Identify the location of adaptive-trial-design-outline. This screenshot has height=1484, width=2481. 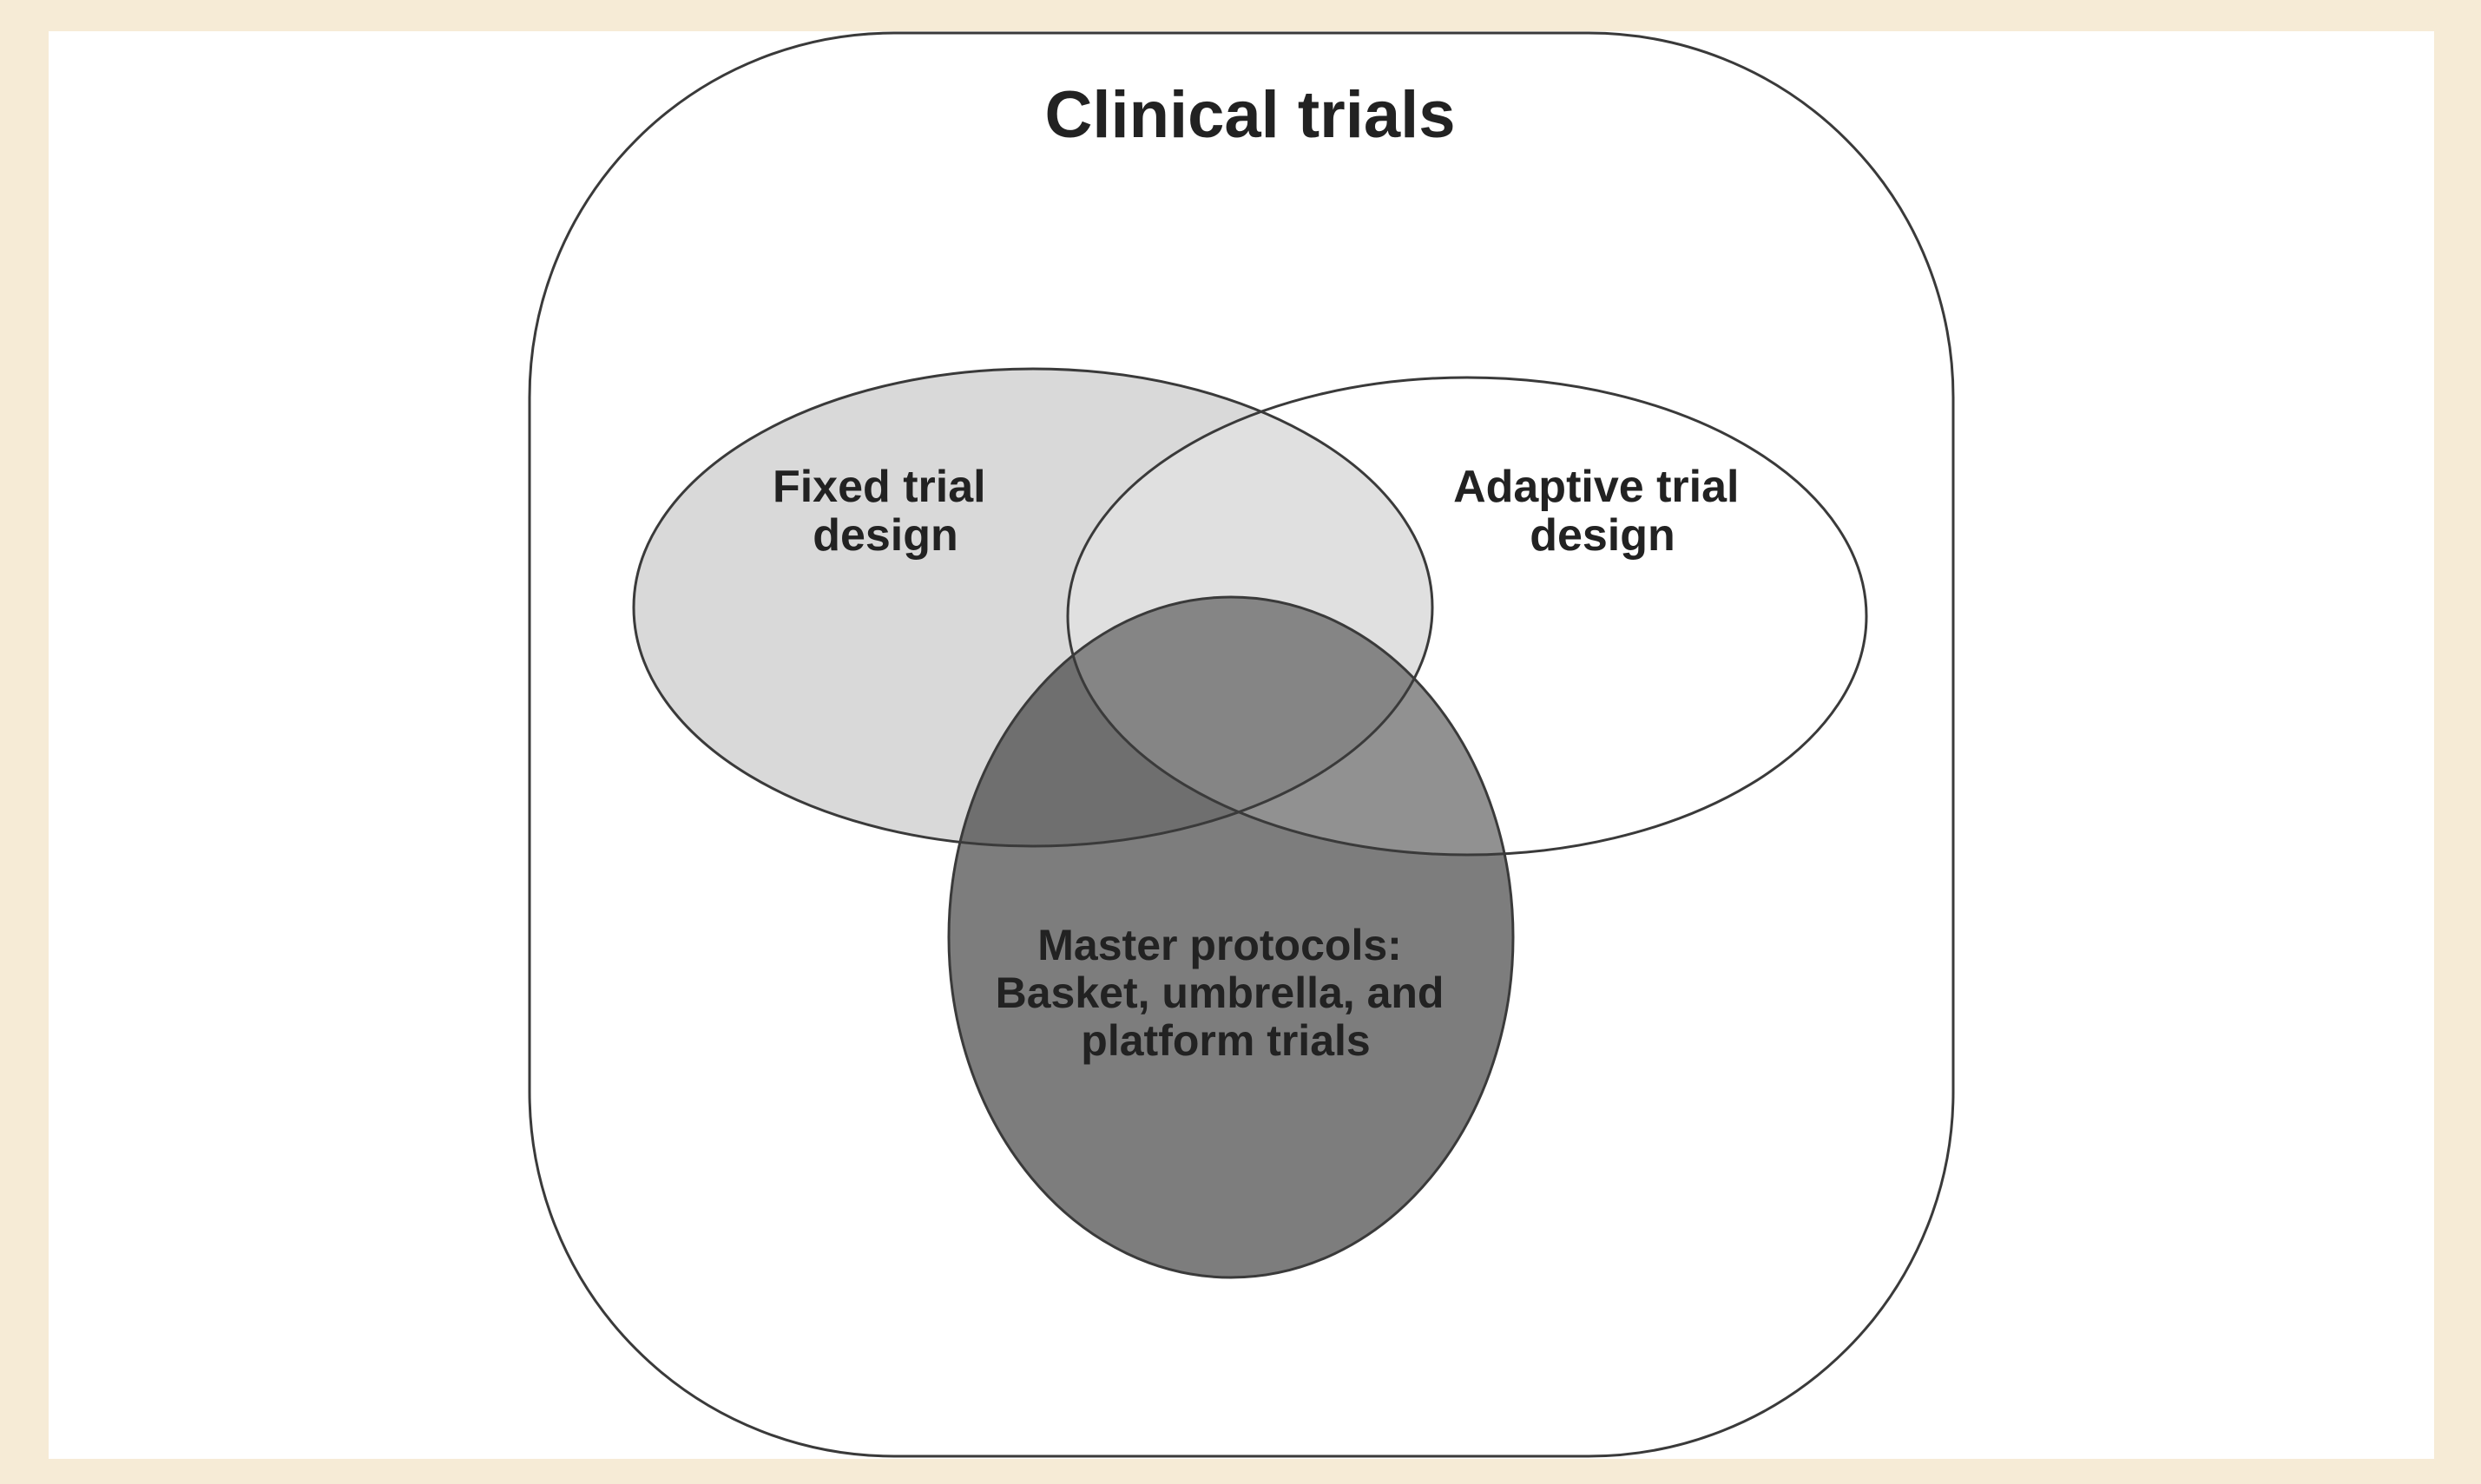
(1467, 616).